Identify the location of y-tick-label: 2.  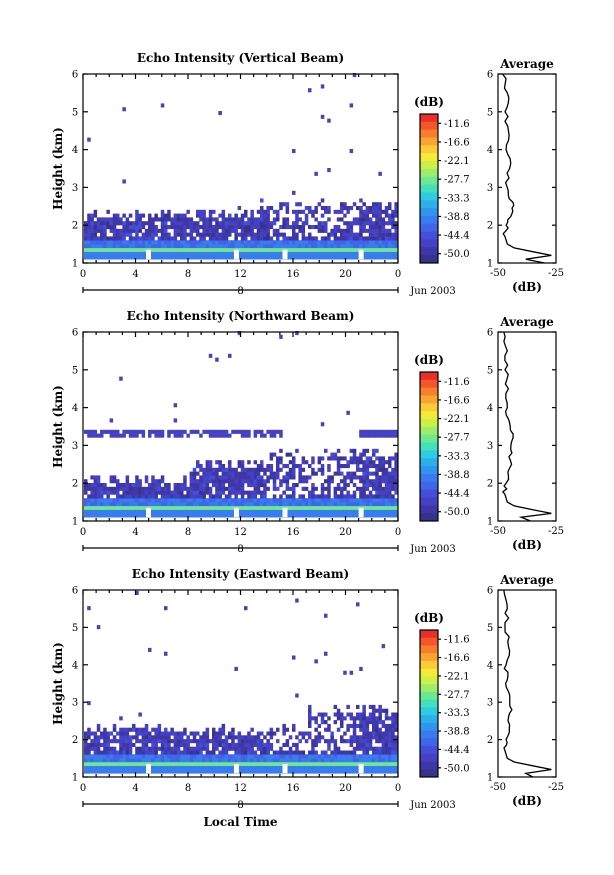
(75, 484).